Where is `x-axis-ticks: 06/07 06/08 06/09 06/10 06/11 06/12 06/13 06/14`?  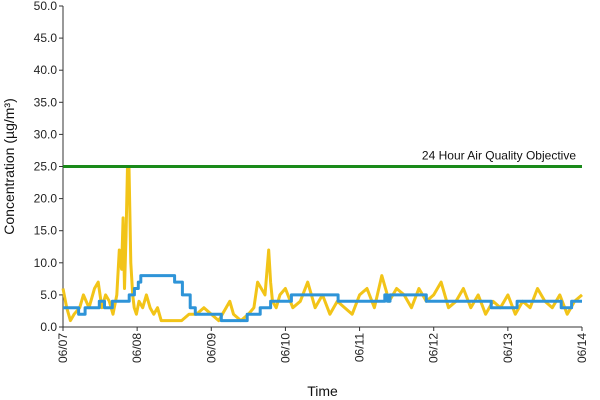
x-axis-ticks: 06/07 06/08 06/09 06/10 06/11 06/12 06/13 06/14 is located at coordinates (322, 345).